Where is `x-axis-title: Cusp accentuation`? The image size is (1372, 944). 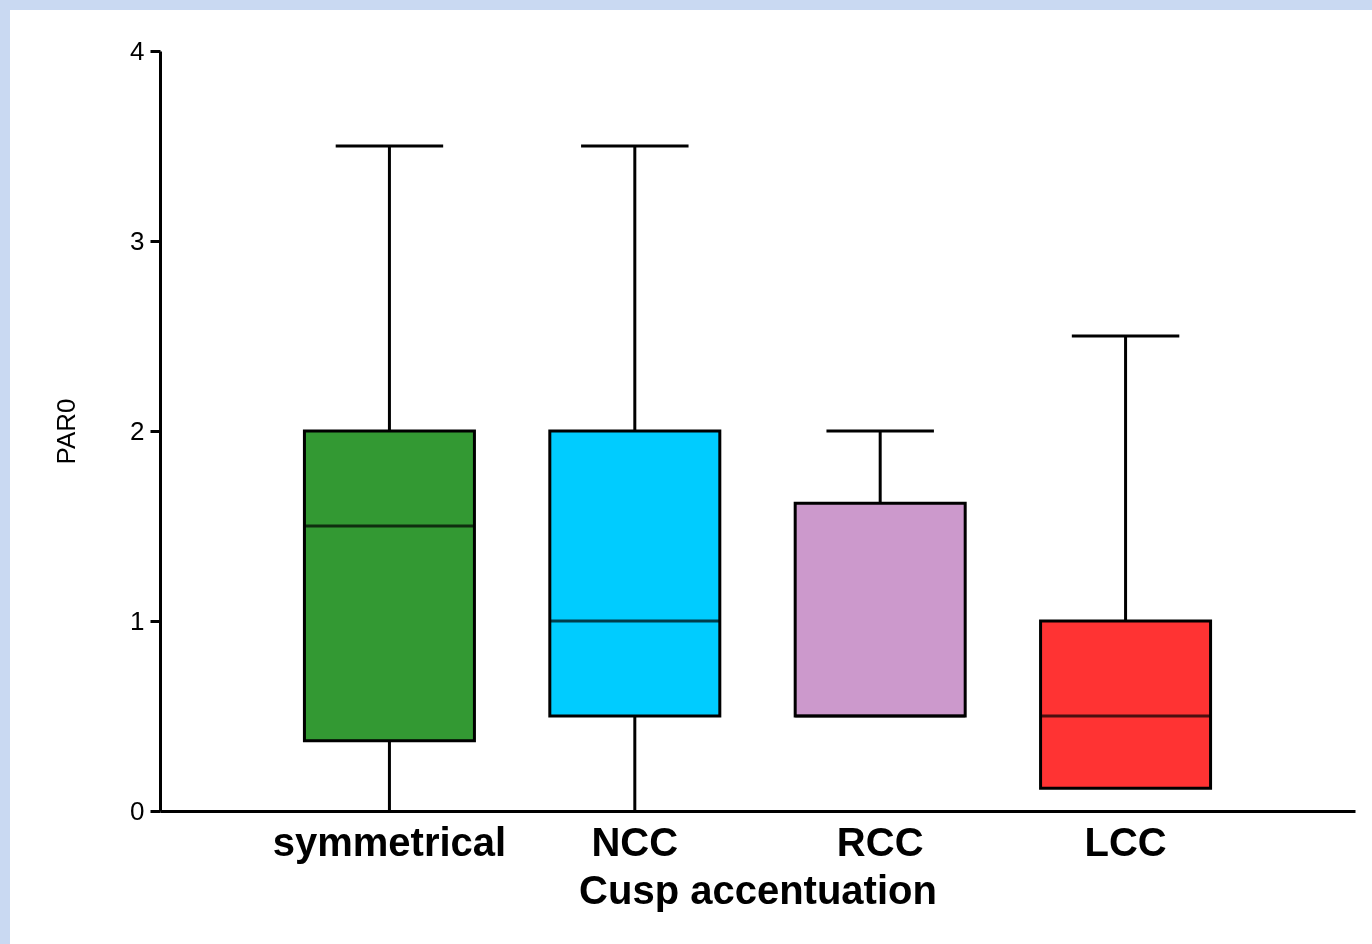 x-axis-title: Cusp accentuation is located at coordinates (758, 889).